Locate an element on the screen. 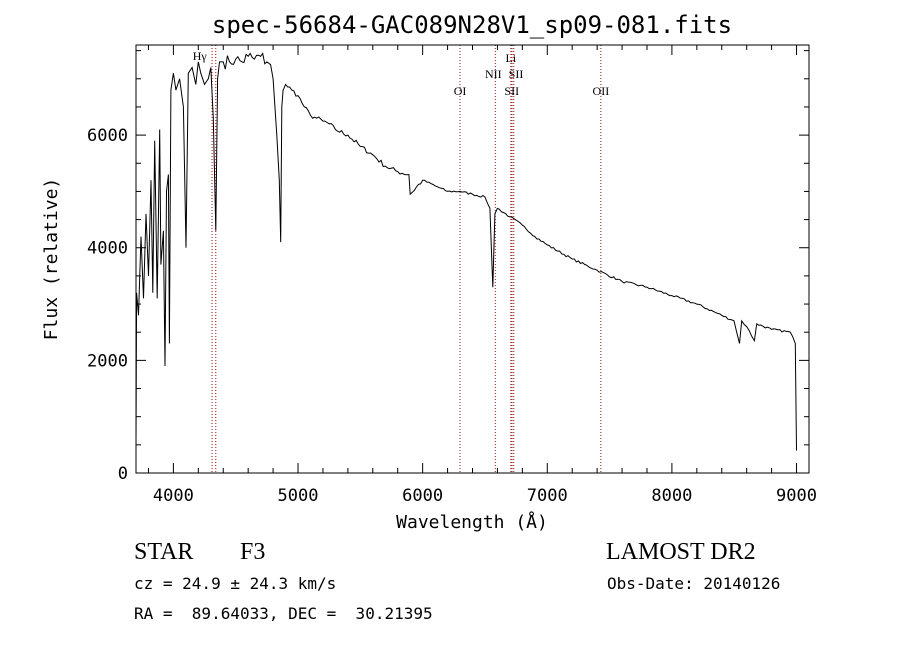 This screenshot has height=649, width=900. y-axis-label: Flux (relative) is located at coordinates (51, 259).